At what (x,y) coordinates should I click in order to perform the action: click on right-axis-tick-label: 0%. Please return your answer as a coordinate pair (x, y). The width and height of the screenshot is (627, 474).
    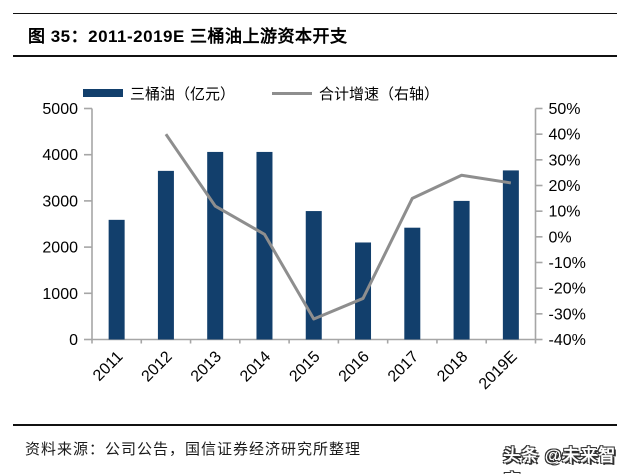
    Looking at the image, I should click on (560, 237).